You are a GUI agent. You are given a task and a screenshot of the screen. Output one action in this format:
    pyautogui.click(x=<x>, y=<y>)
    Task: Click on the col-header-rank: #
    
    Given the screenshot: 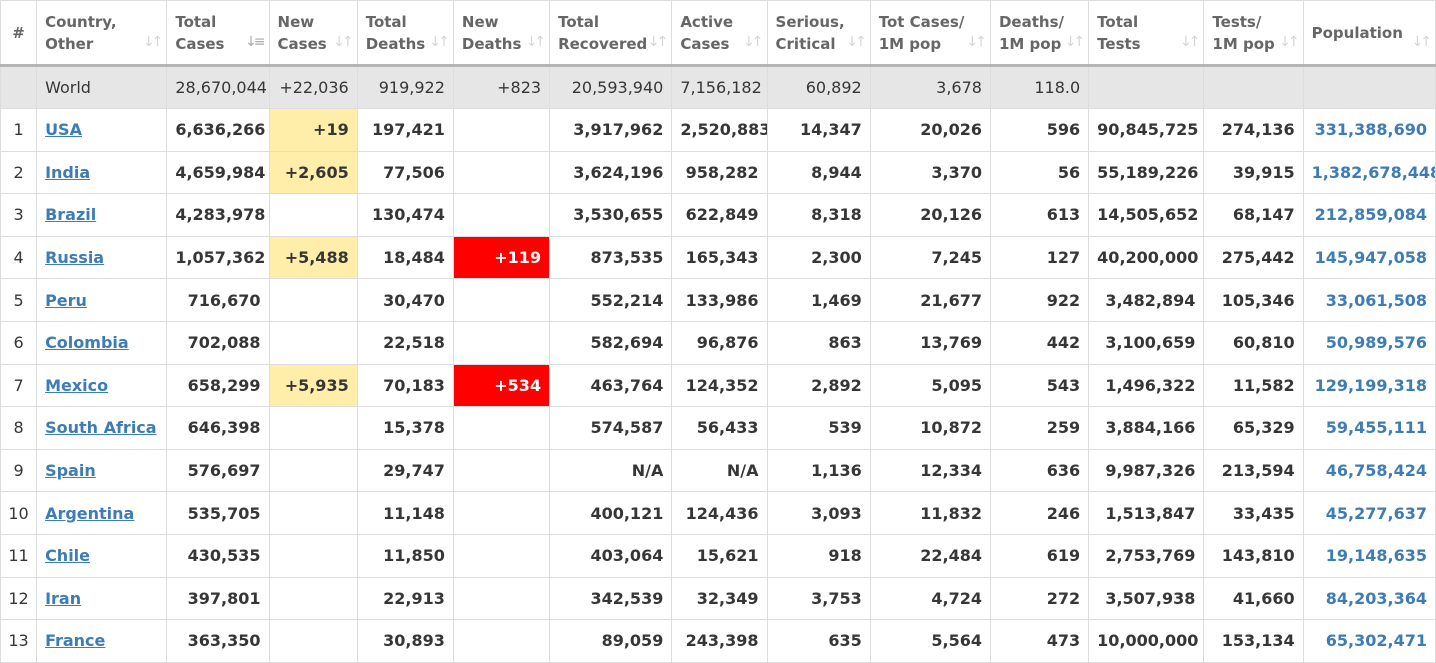 What is the action you would take?
    pyautogui.click(x=19, y=33)
    